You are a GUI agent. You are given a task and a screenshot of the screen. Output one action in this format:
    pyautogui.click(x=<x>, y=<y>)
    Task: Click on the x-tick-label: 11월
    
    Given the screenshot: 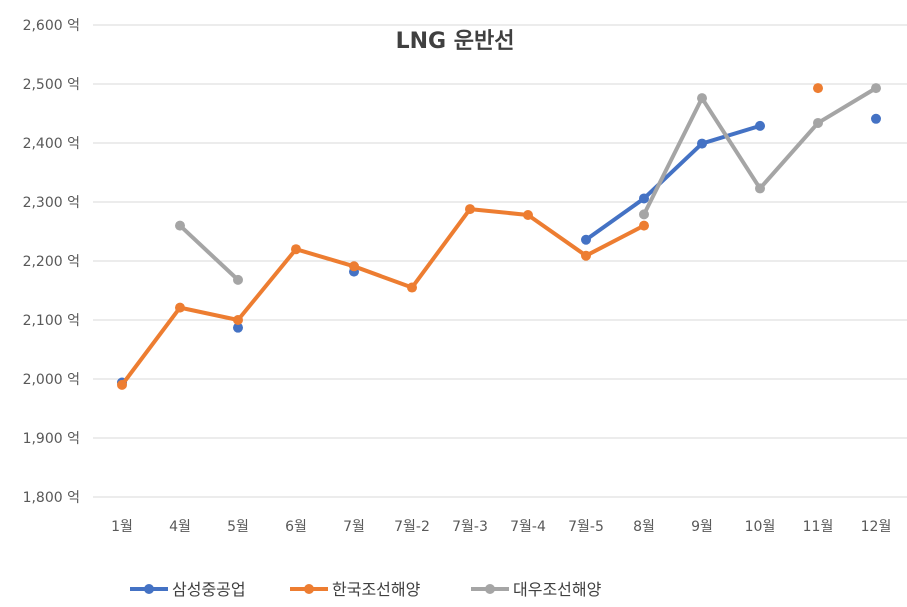 What is the action you would take?
    pyautogui.click(x=818, y=527)
    